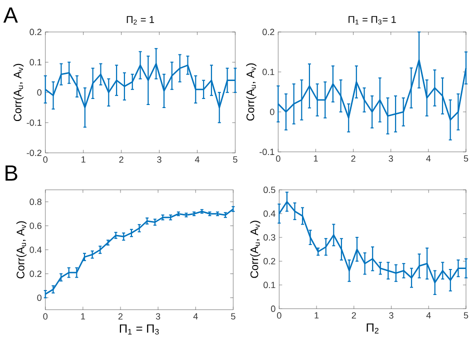 The width and height of the screenshot is (474, 348). What do you see at coordinates (140, 20) in the screenshot?
I see `chart-title: Π$_{2}$ = 1` at bounding box center [140, 20].